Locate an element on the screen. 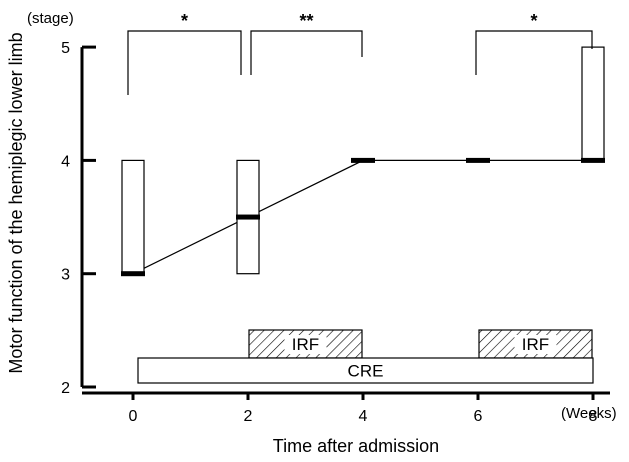 The height and width of the screenshot is (462, 629). x-axis-title: Time after admission is located at coordinates (356, 446).